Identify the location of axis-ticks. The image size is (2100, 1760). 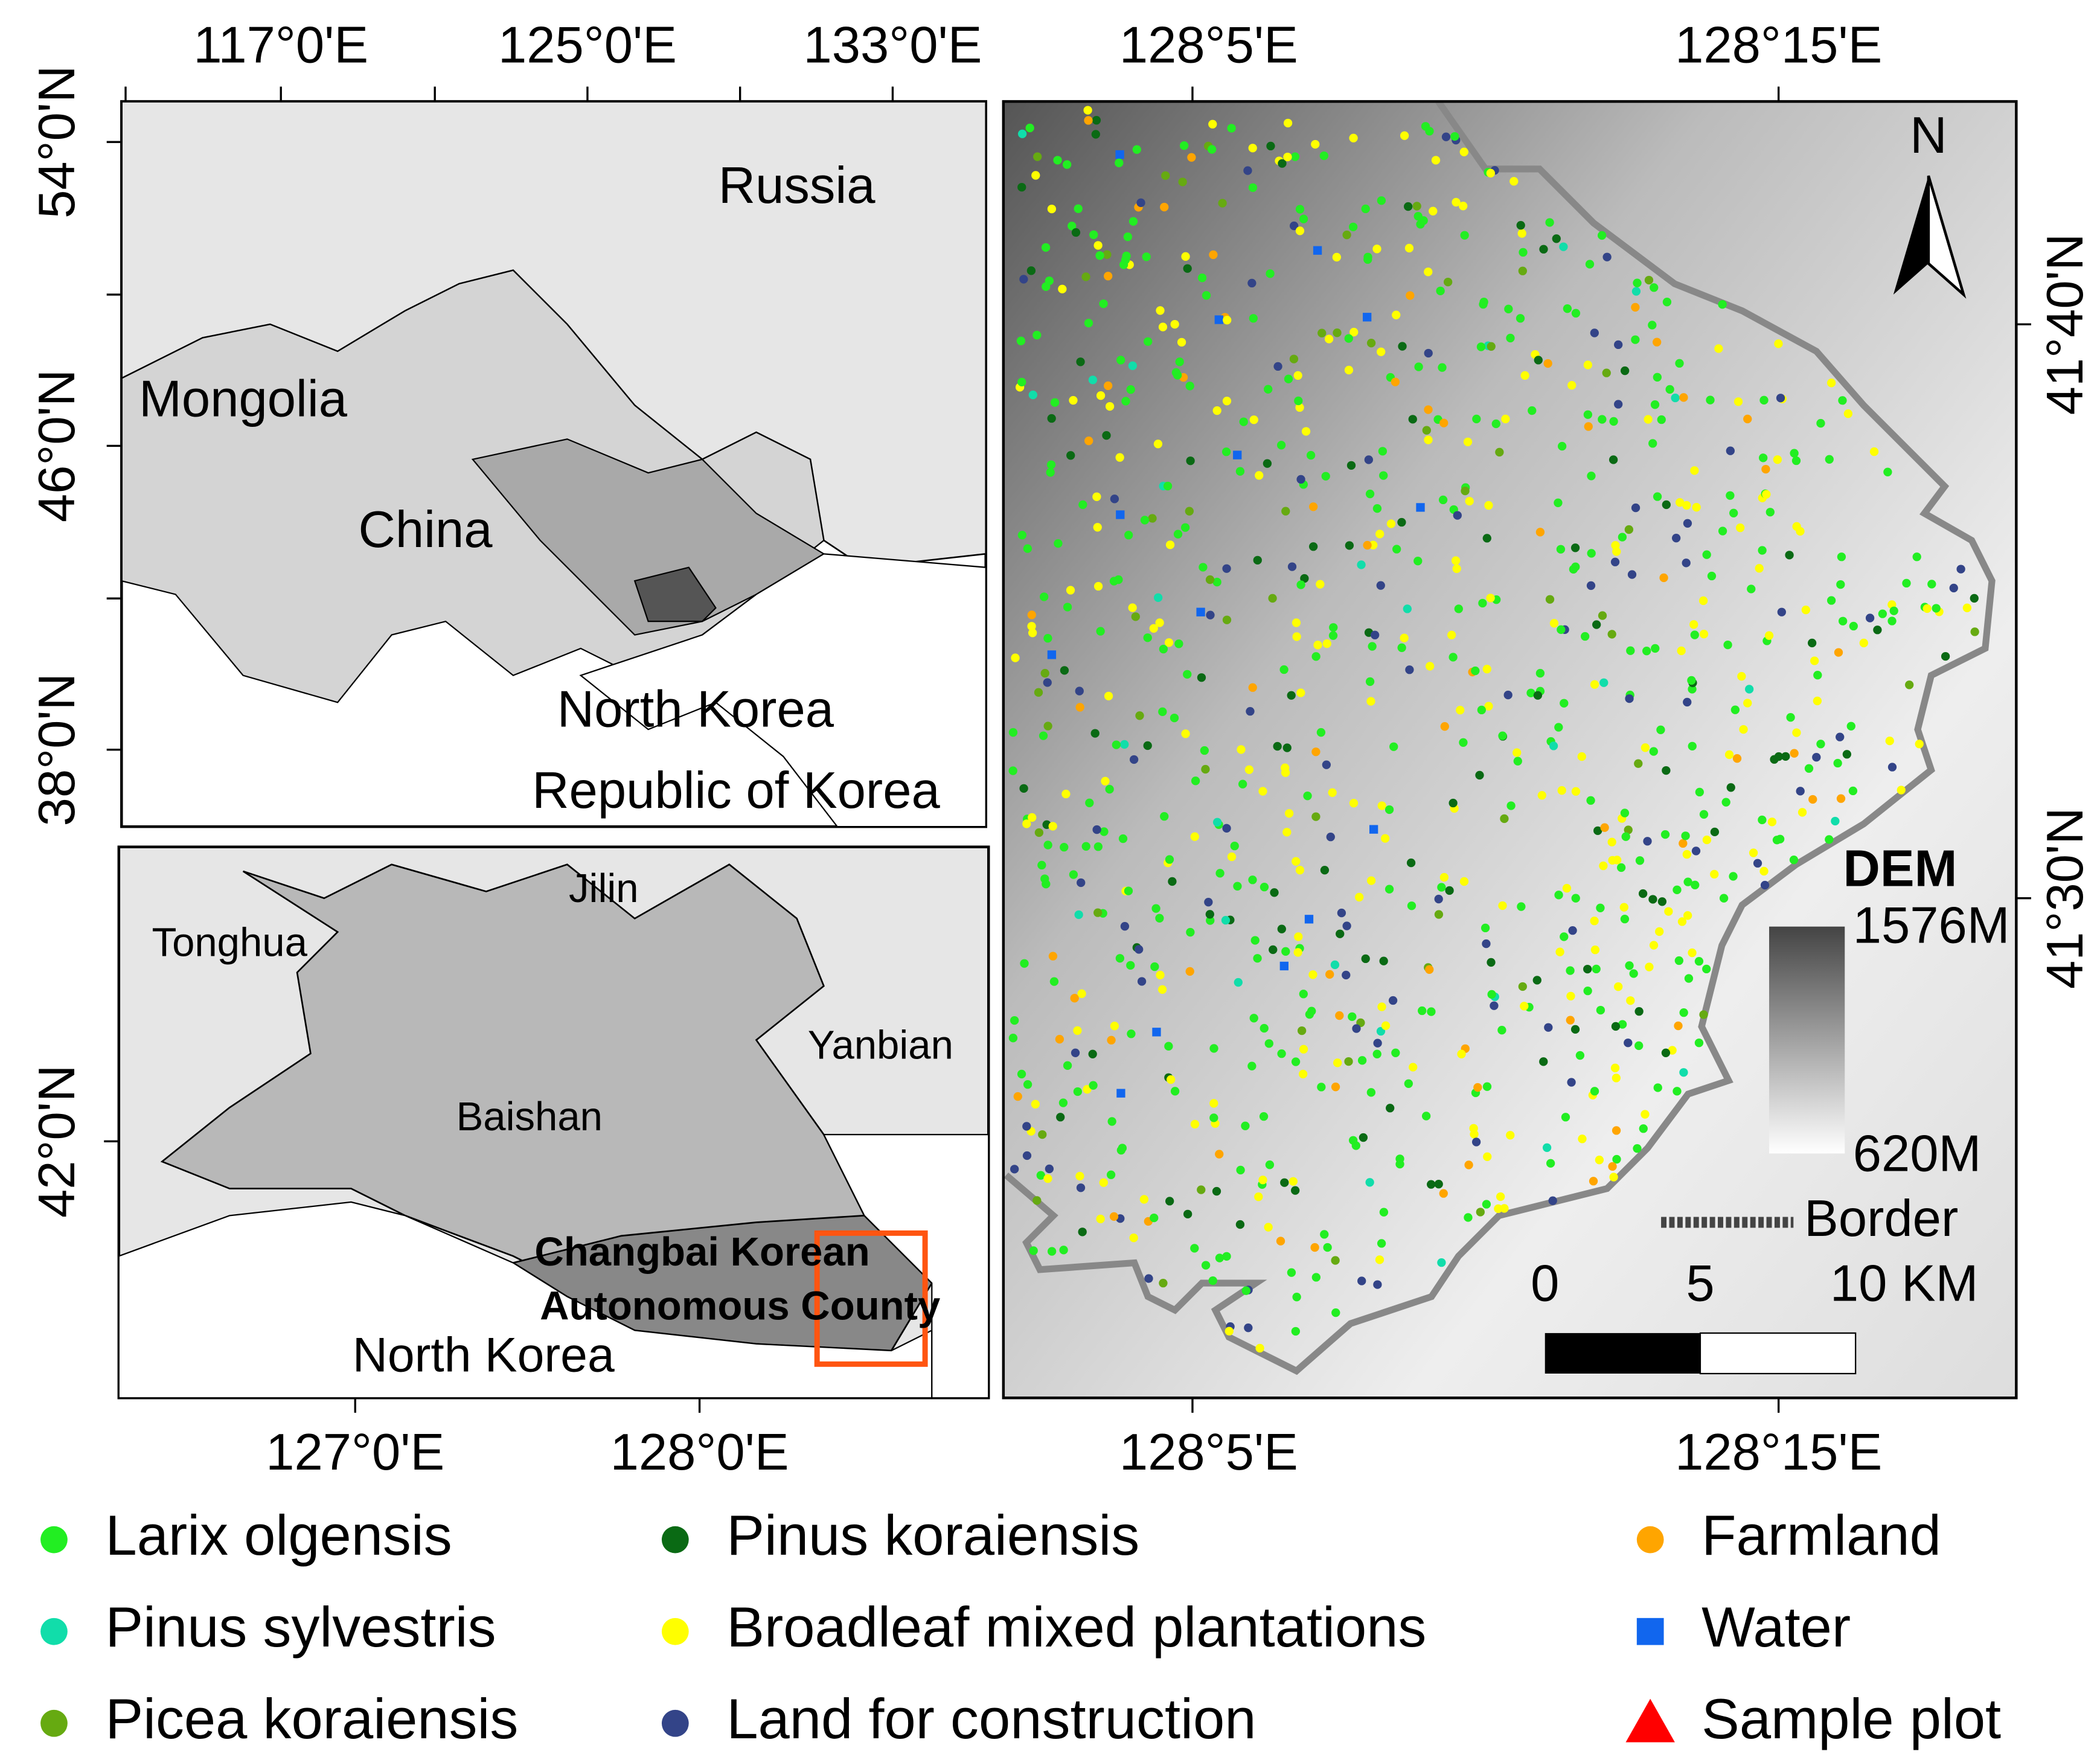
(402, 1276).